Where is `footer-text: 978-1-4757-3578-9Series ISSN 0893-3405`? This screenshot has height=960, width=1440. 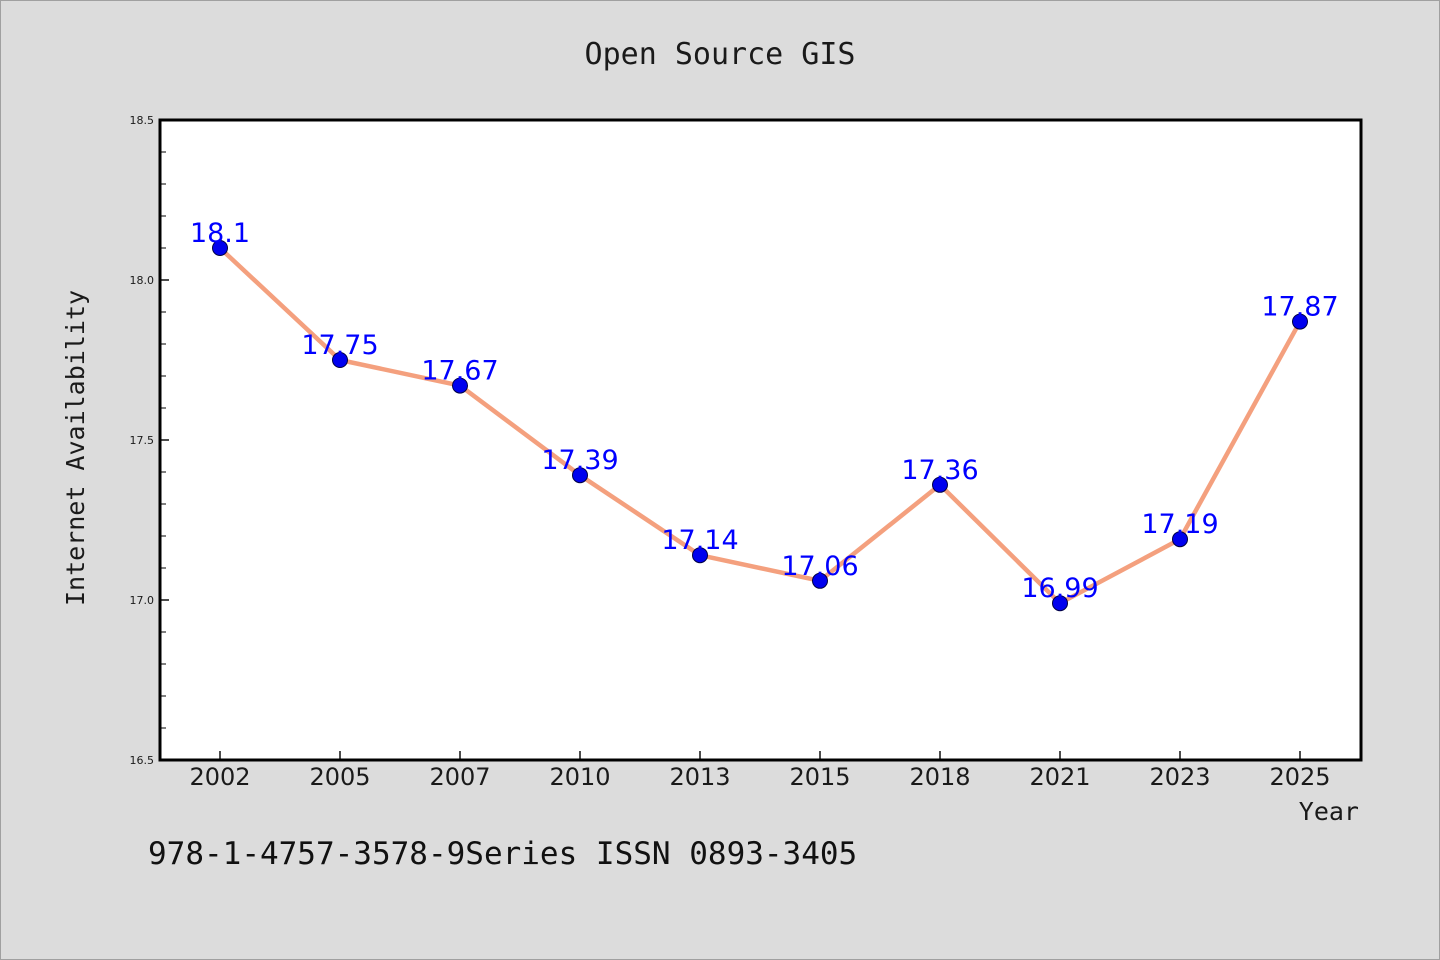
footer-text: 978-1-4757-3578-9Series ISSN 0893-3405 is located at coordinates (502, 854).